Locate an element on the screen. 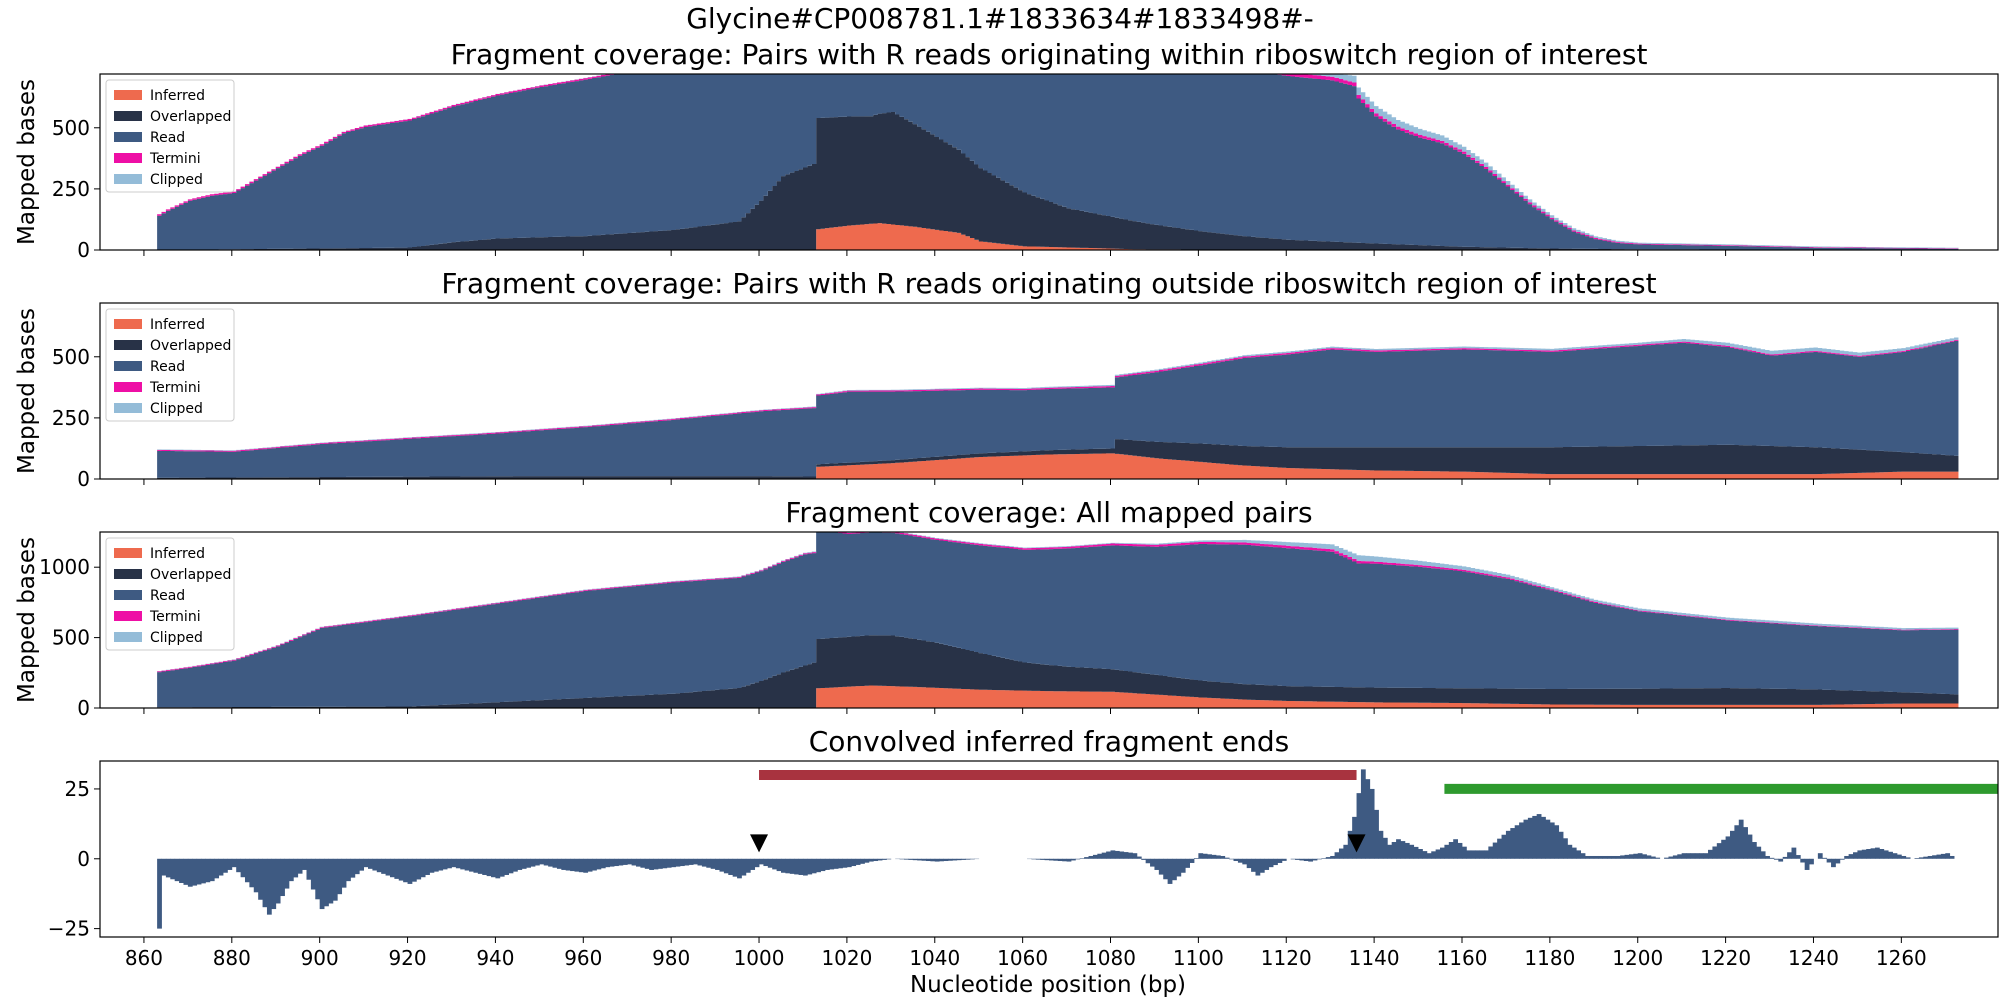  marker-triangle is located at coordinates (759, 843).